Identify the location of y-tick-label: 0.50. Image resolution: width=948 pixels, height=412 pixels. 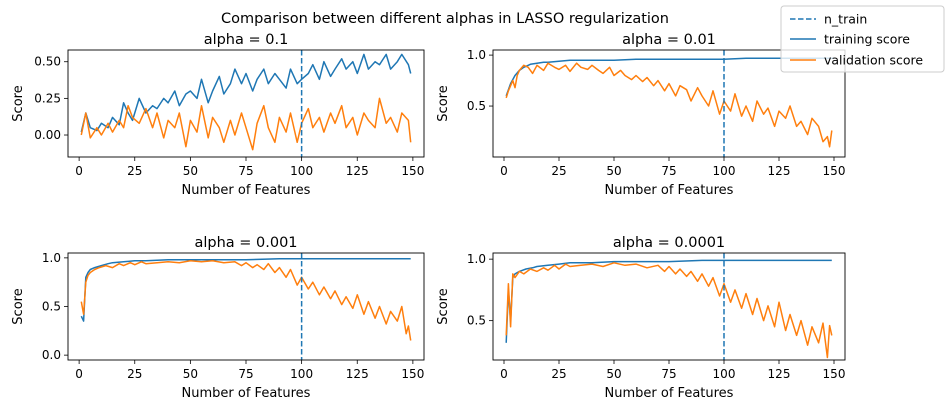
(47, 62).